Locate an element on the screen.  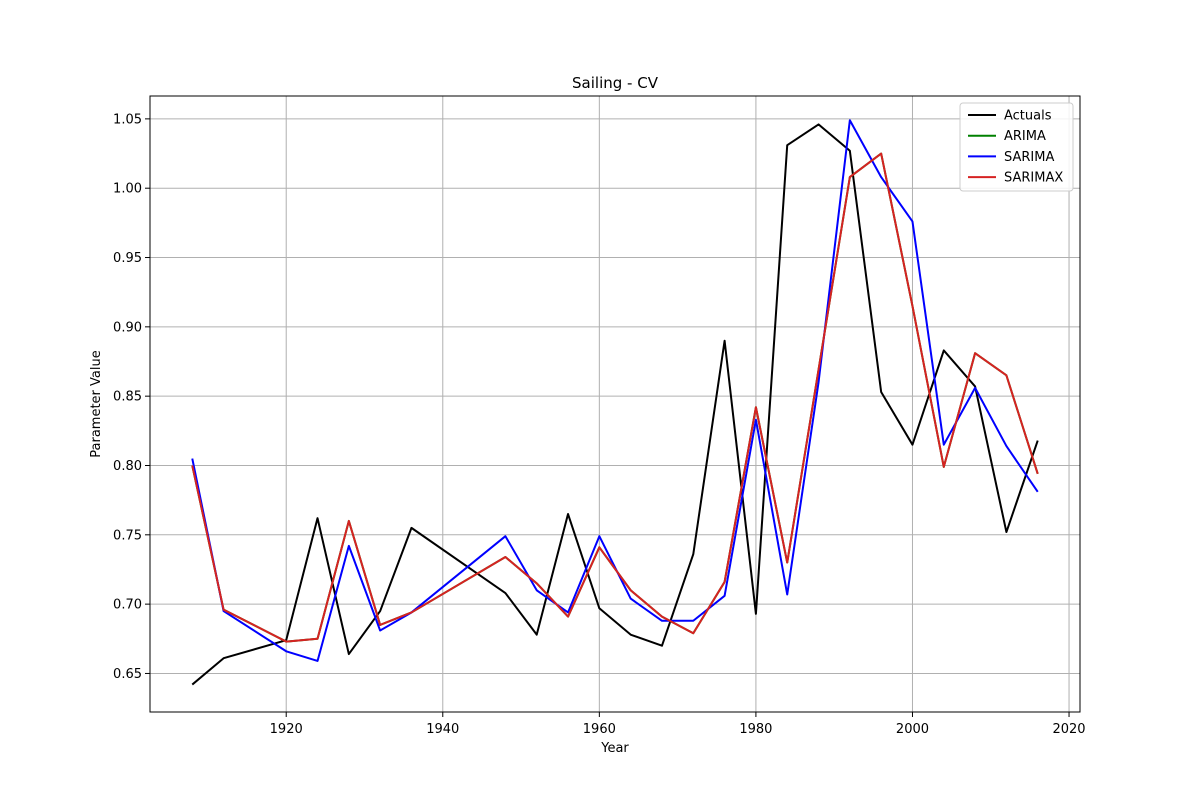
y-tick-label: 1.00 is located at coordinates (127, 189).